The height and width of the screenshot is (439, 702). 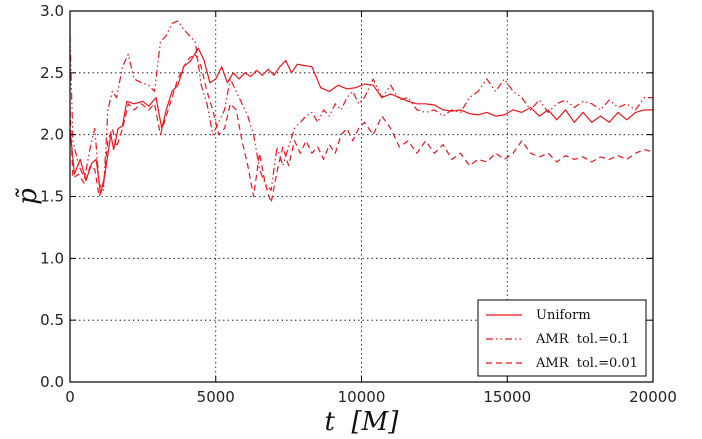 I want to click on x-tick-label: 20000, so click(x=653, y=397).